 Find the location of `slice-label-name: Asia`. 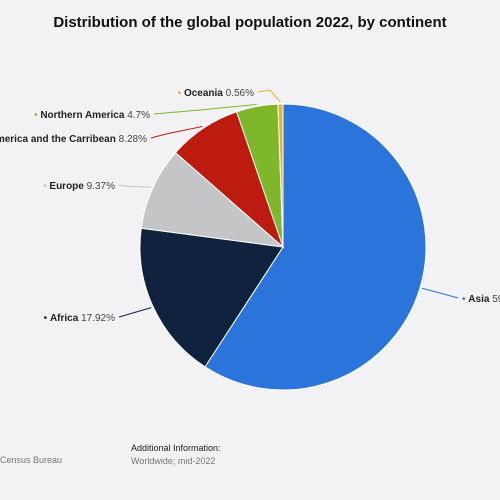

slice-label-name: Asia is located at coordinates (480, 299).